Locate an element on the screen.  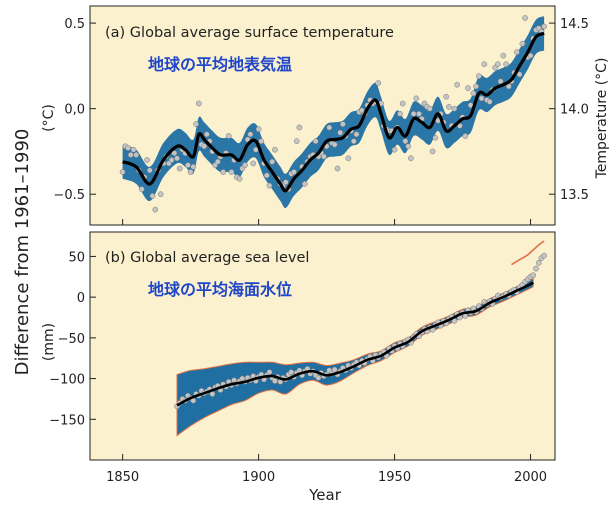
sea-level-label-jp: 地球の平均海面水位 is located at coordinates (220, 289).